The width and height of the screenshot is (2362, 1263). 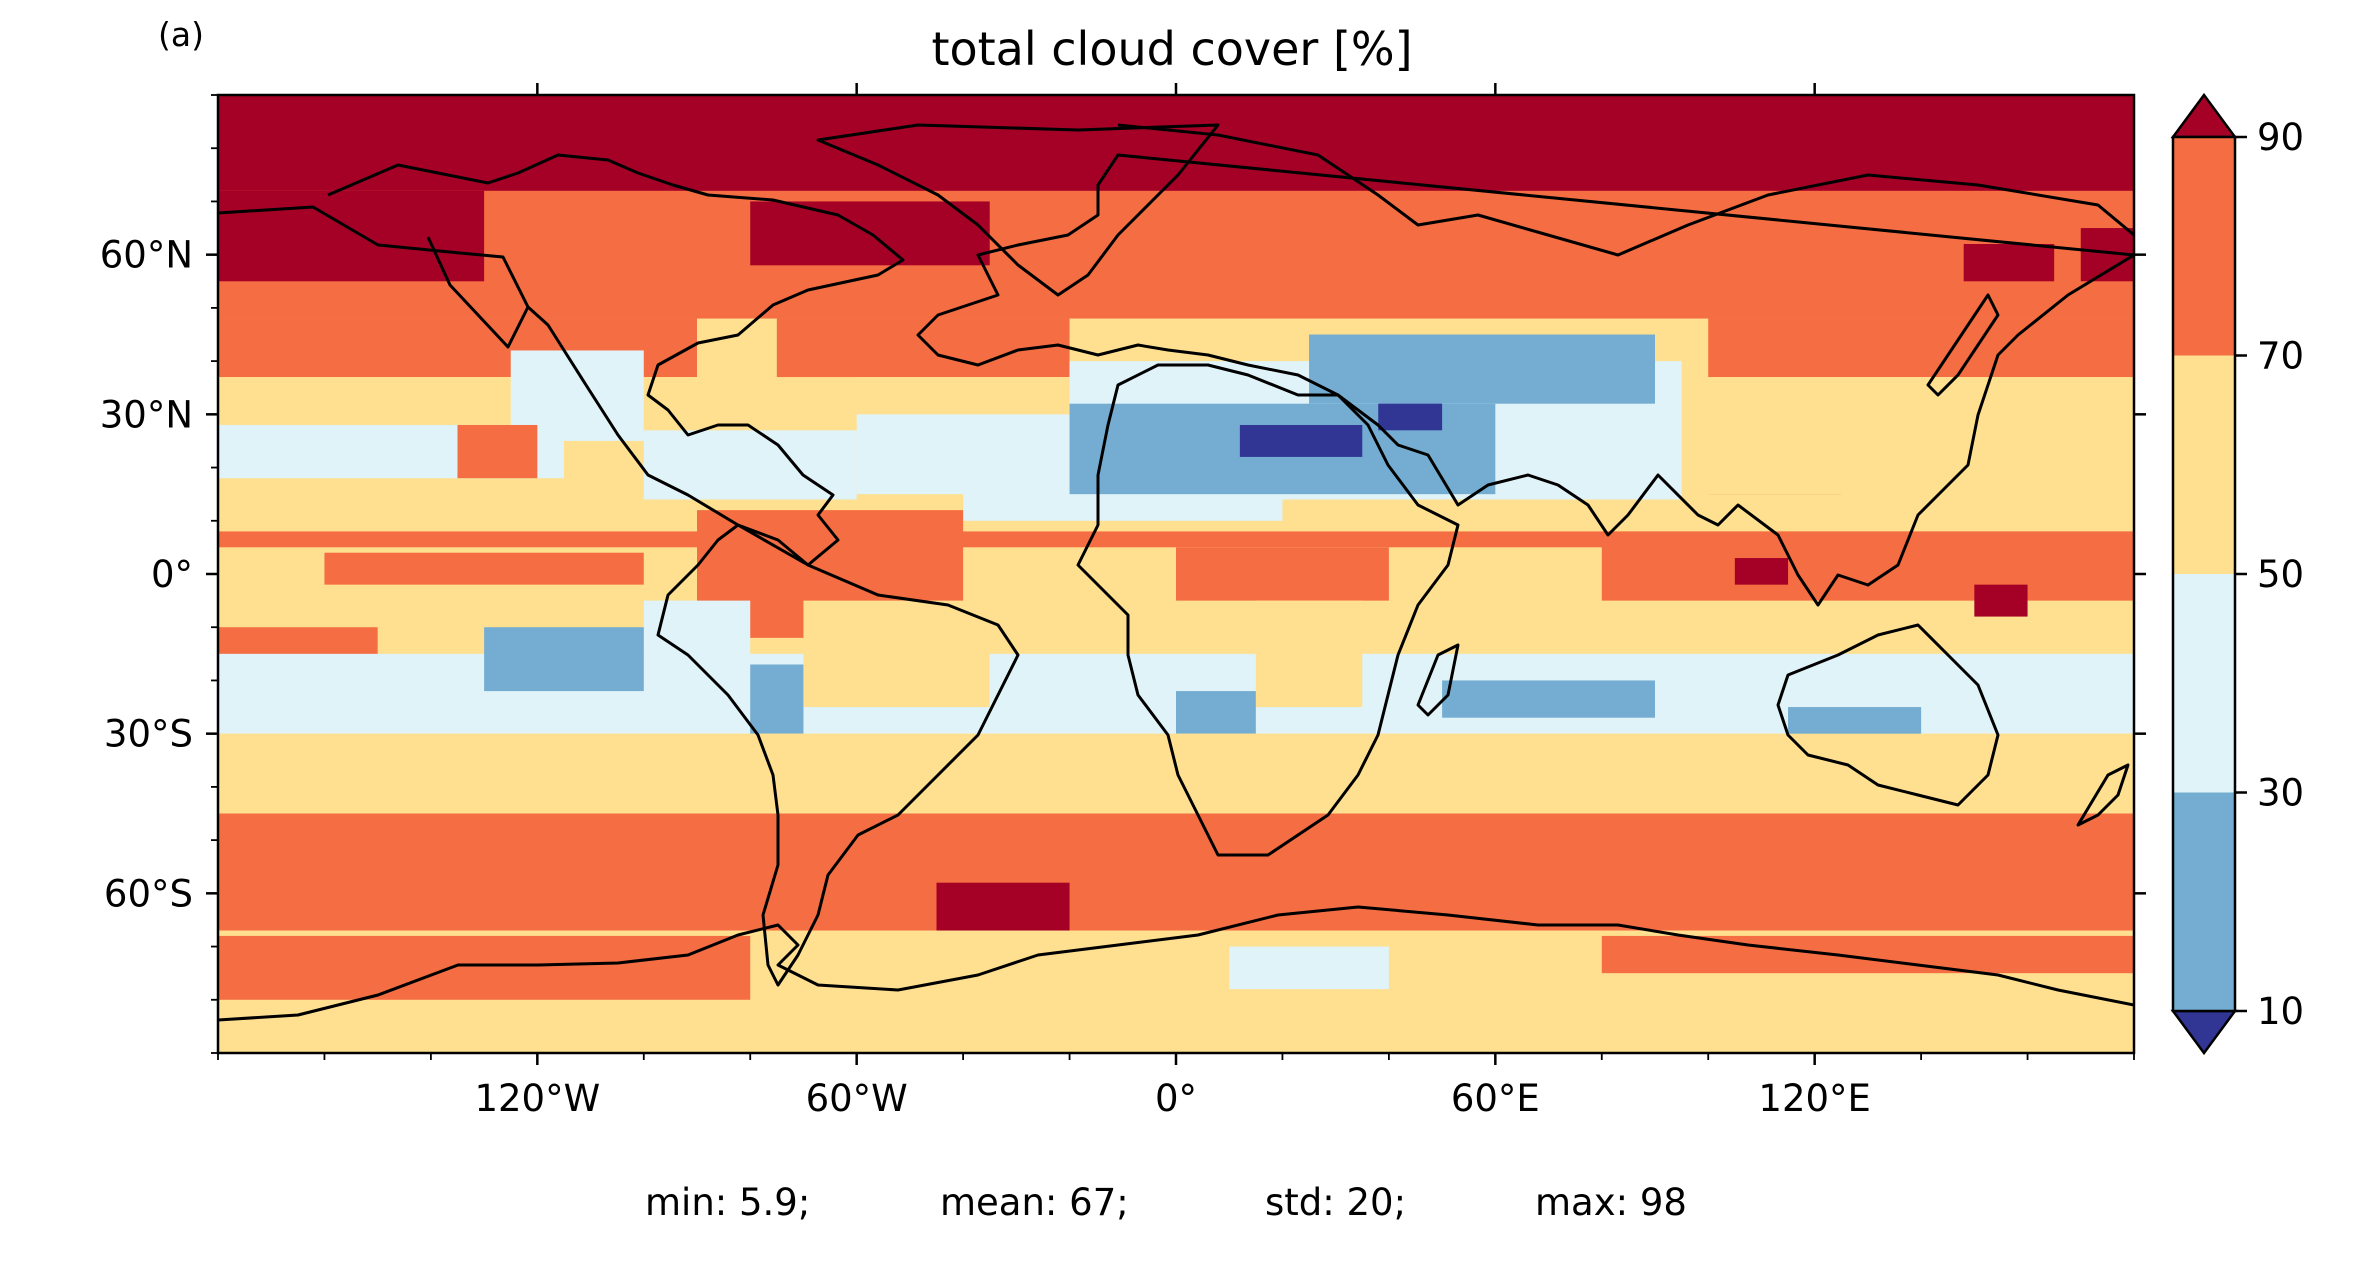 What do you see at coordinates (727, 1202) in the screenshot?
I see `stat-min: min: 5.9;` at bounding box center [727, 1202].